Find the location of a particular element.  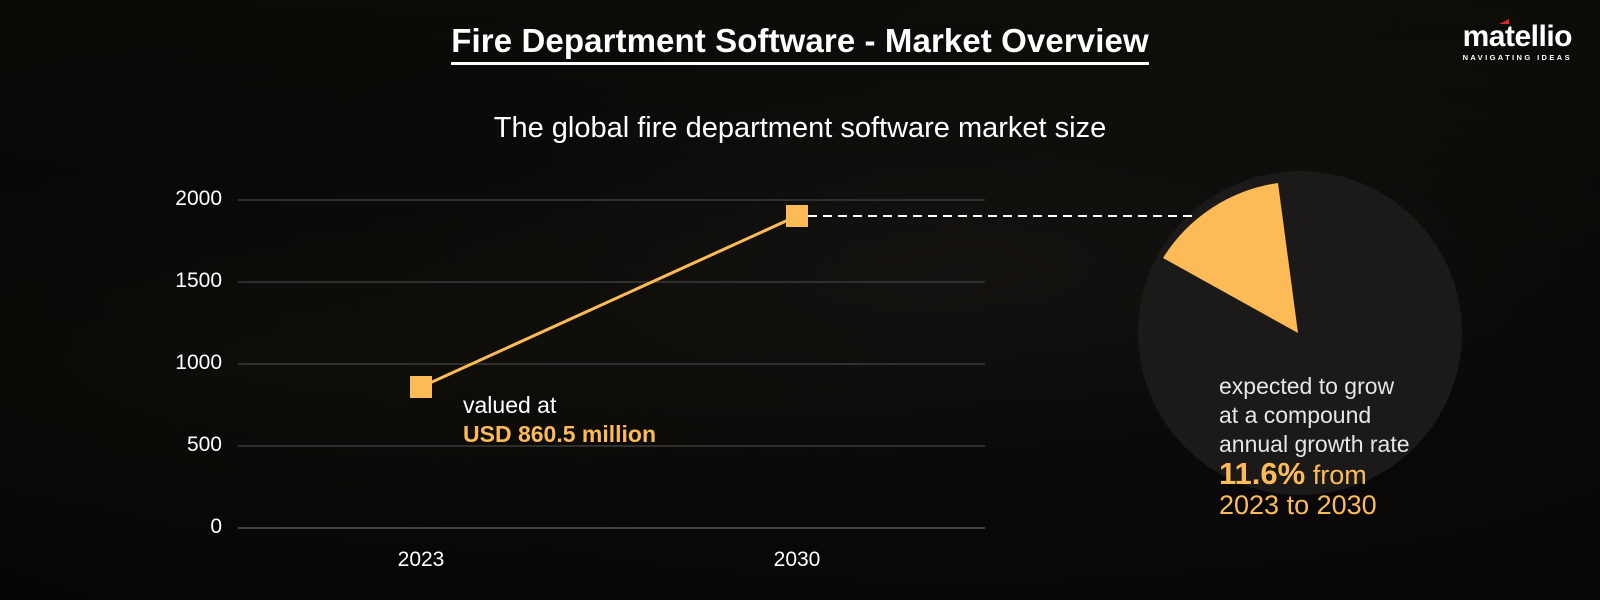

pie-wedge-cagr is located at coordinates (1230, 258).